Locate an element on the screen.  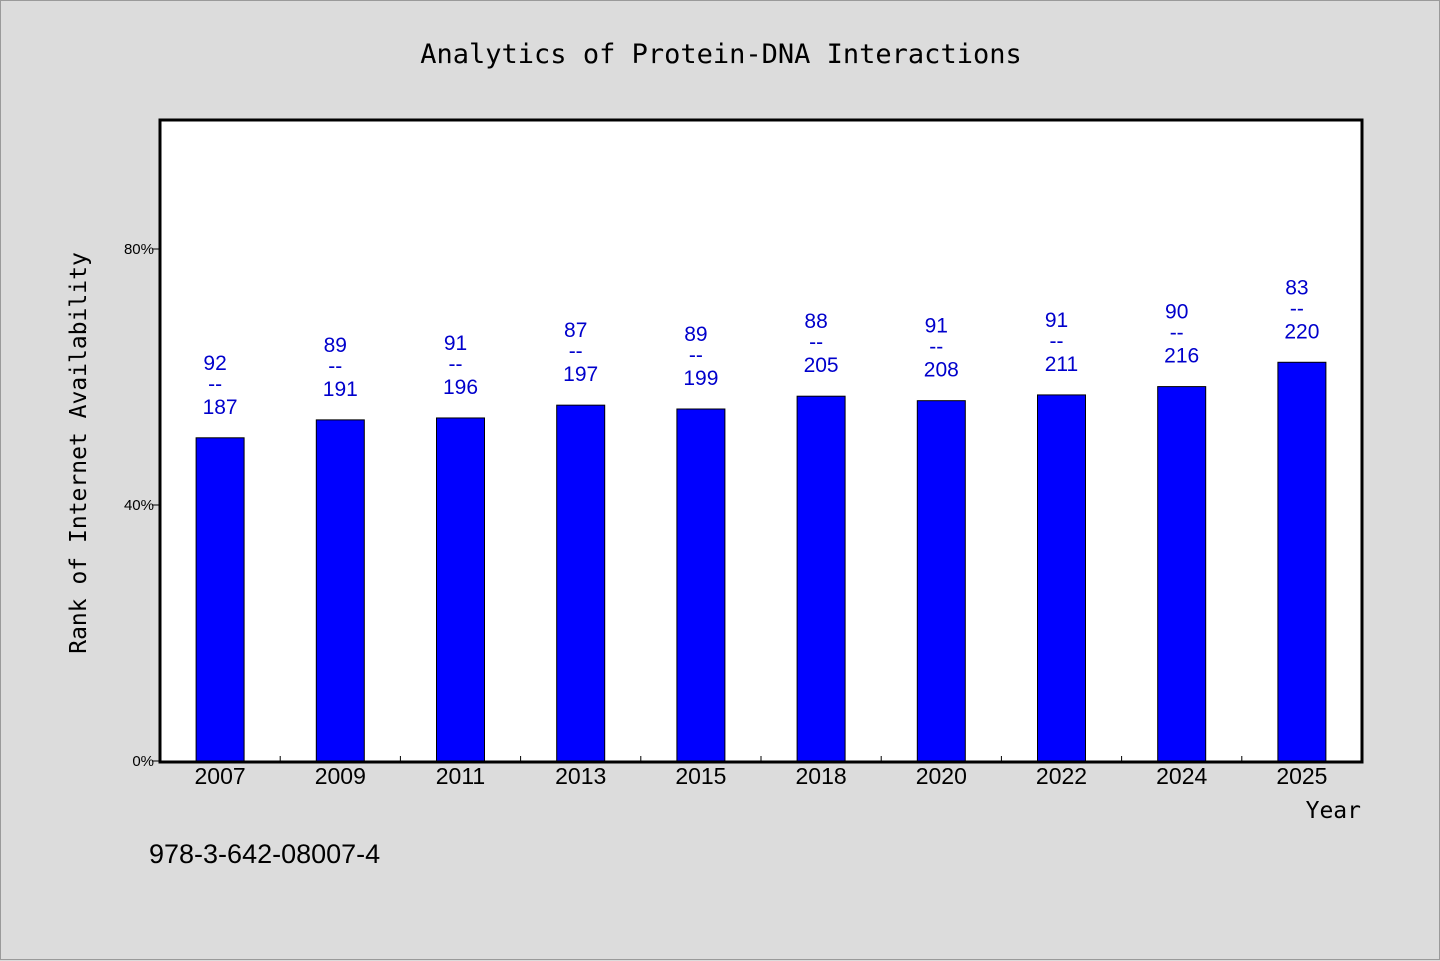
x-tick-label: 2024 is located at coordinates (1181, 776).